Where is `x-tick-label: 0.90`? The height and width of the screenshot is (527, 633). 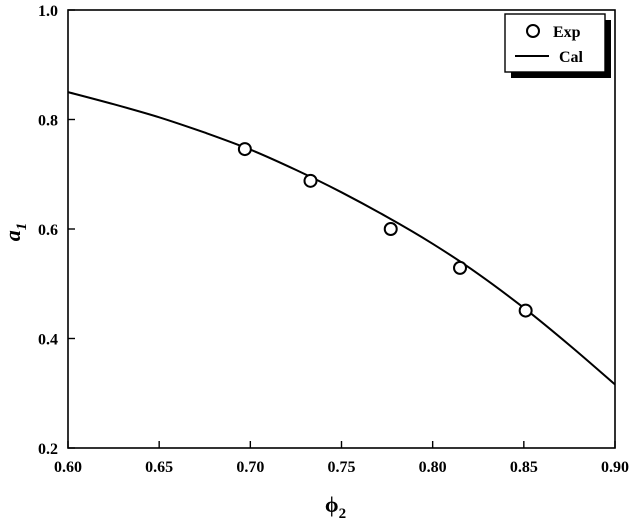 x-tick-label: 0.90 is located at coordinates (615, 467).